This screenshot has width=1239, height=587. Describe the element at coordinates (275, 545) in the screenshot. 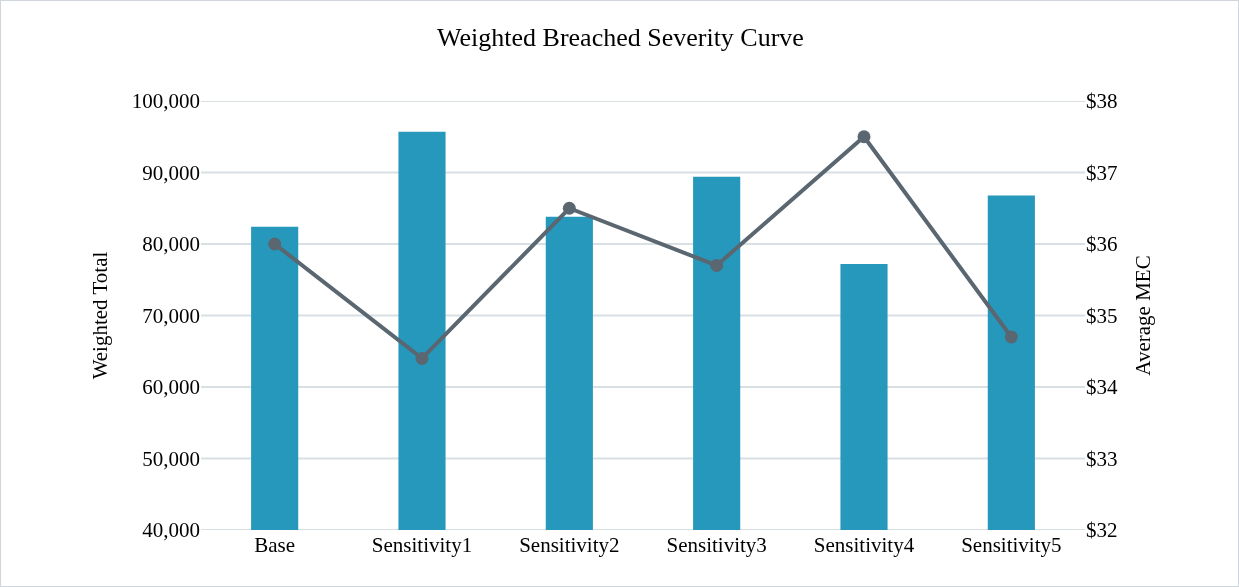

I see `x-tick-label: Base` at that location.